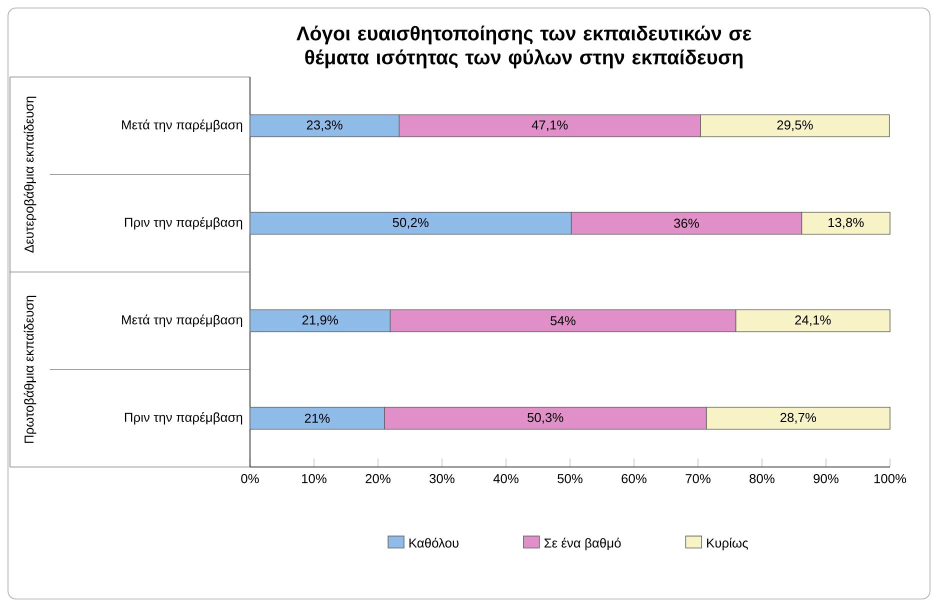 The width and height of the screenshot is (938, 607). What do you see at coordinates (317, 418) in the screenshot?
I see `data-label: 21%` at bounding box center [317, 418].